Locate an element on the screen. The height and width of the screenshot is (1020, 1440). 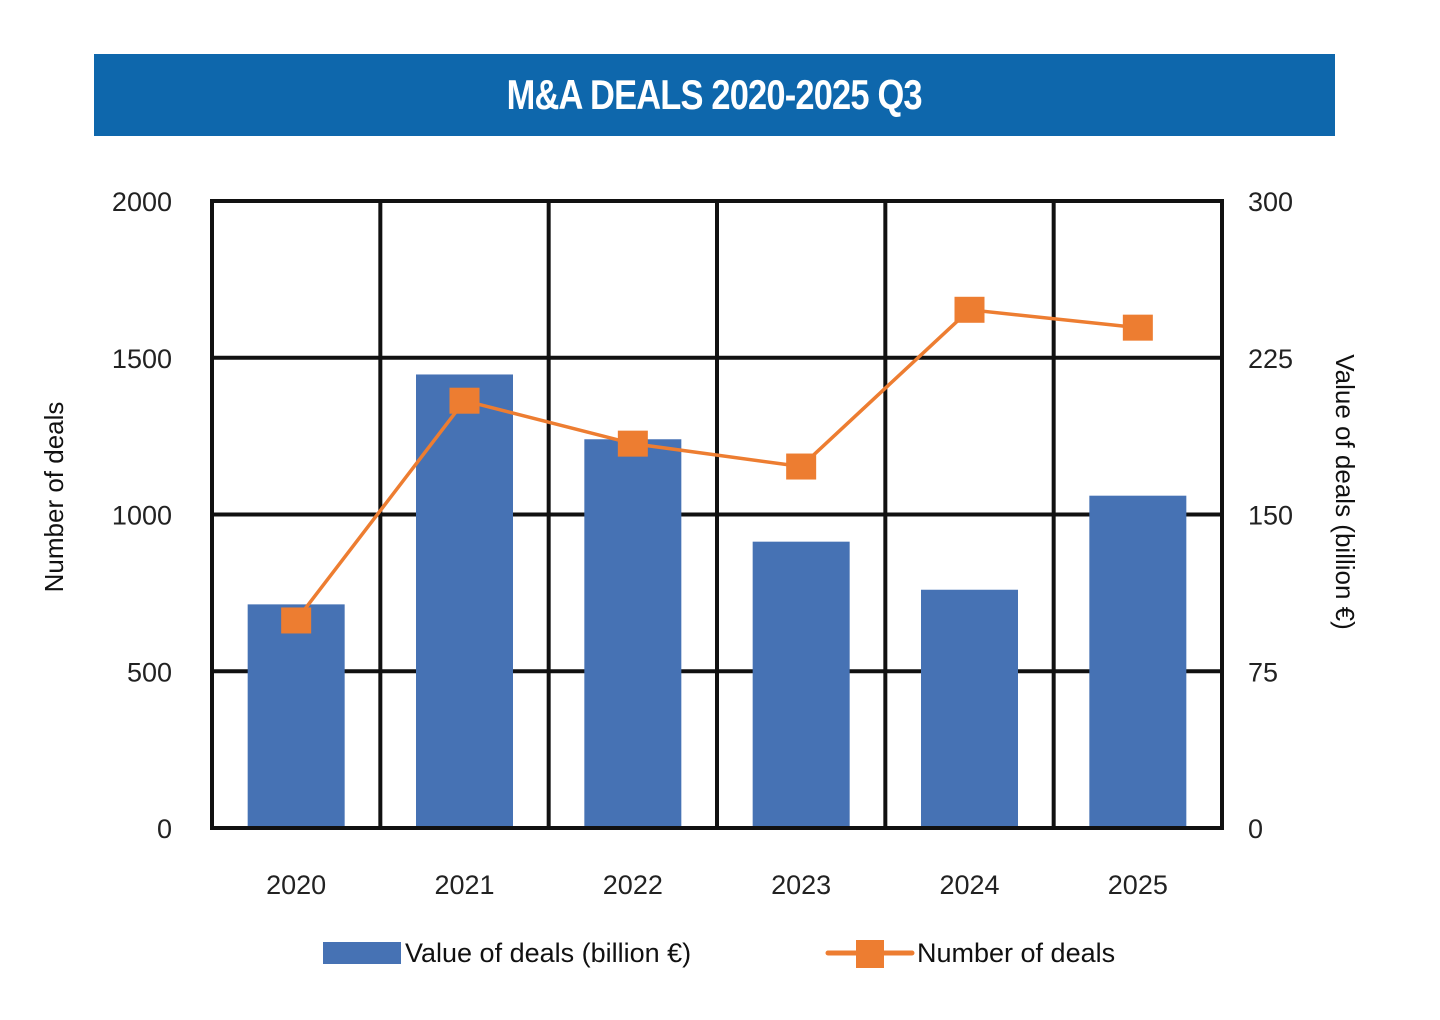
y-tick-label: 1500 is located at coordinates (142, 359).